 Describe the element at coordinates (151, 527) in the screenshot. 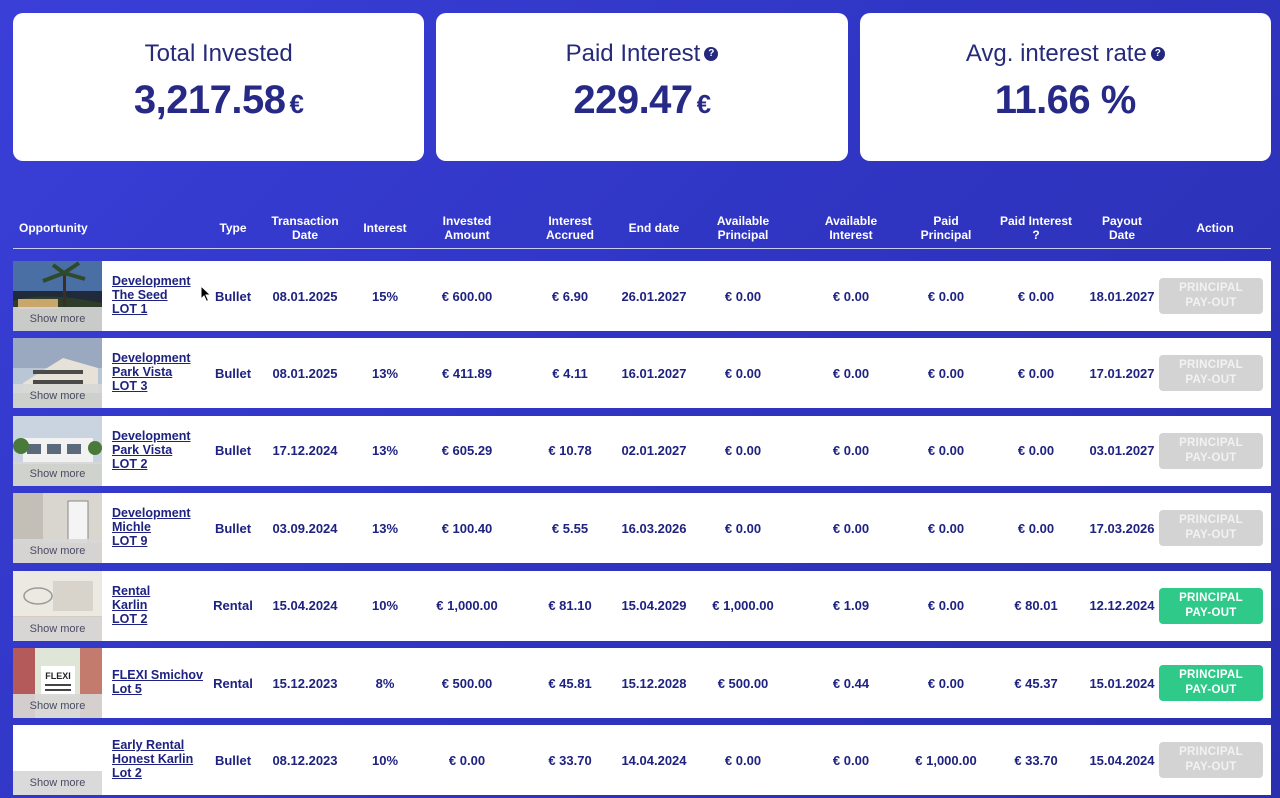

I see `opportunity-link: Development Michle LOT 9` at that location.